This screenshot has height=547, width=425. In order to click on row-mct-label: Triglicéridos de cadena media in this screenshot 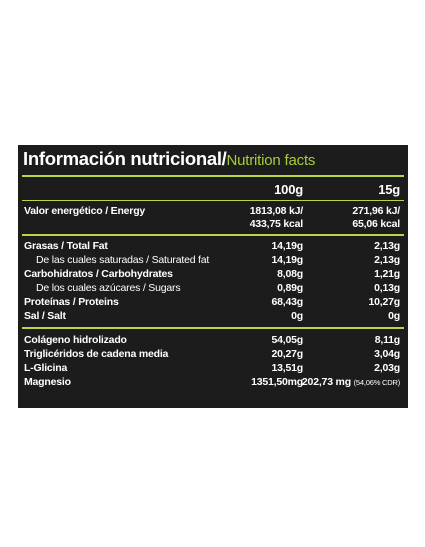, I will do `click(96, 354)`.